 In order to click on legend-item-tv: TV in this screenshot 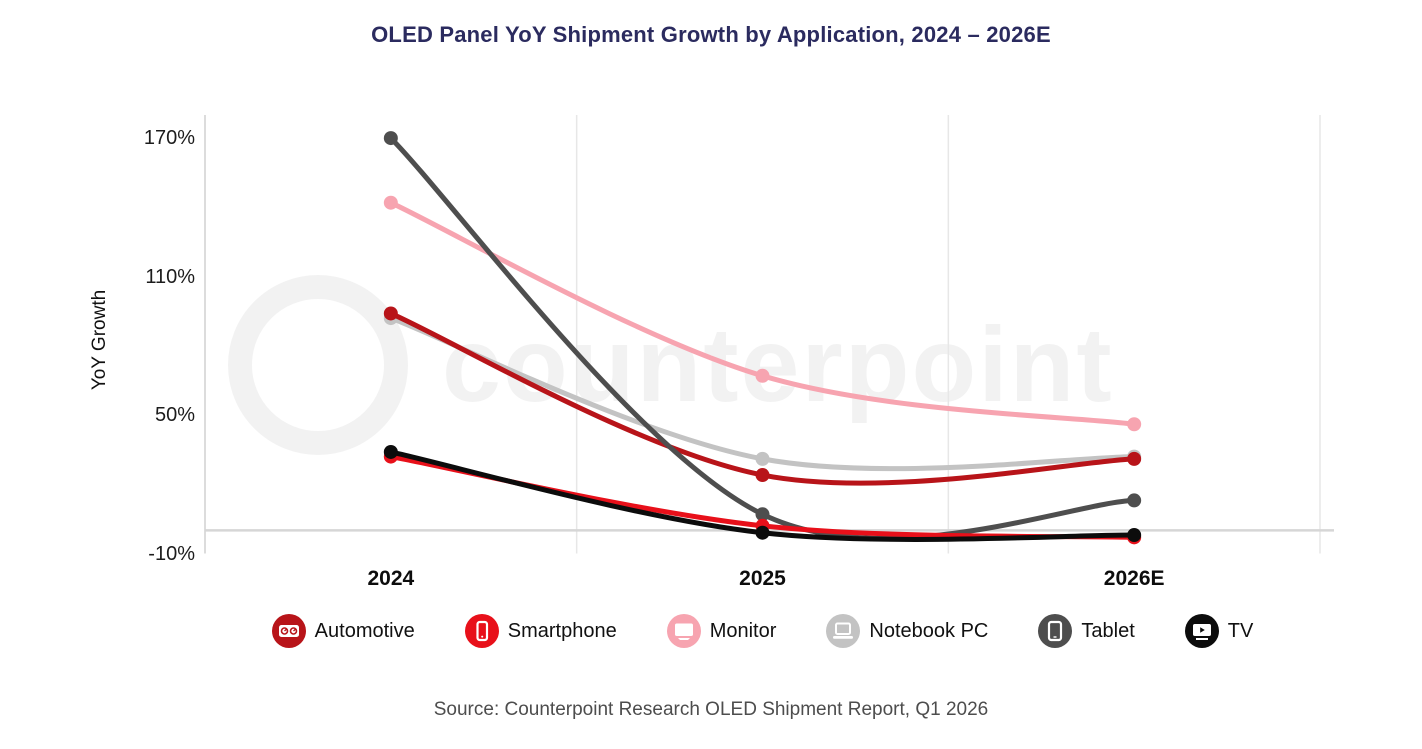, I will do `click(1219, 631)`.